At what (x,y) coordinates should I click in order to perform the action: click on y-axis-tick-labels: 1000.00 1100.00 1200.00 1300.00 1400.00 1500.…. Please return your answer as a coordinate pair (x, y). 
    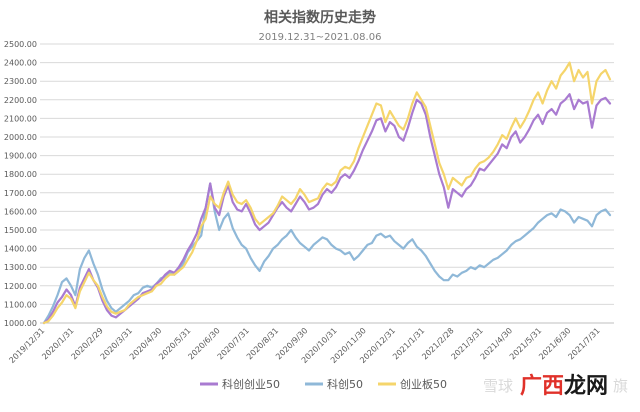
    Looking at the image, I should click on (20, 184).